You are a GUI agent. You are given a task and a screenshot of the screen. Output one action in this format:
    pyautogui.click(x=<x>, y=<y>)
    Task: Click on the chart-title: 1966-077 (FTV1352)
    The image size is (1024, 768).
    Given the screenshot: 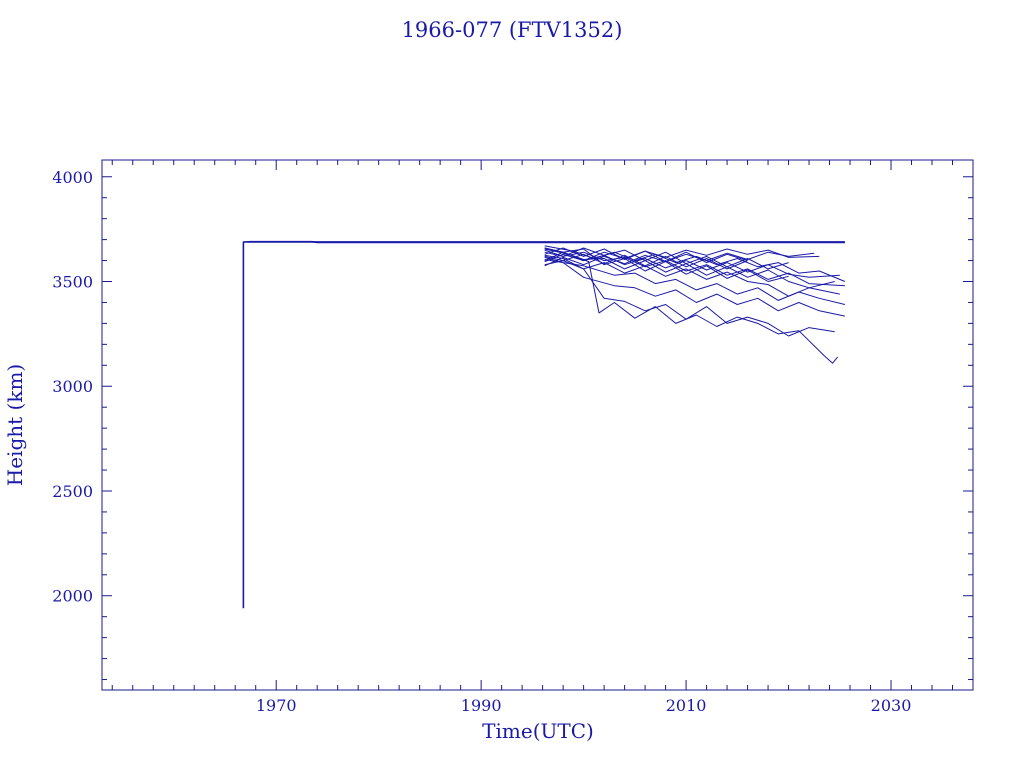 What is the action you would take?
    pyautogui.click(x=512, y=30)
    